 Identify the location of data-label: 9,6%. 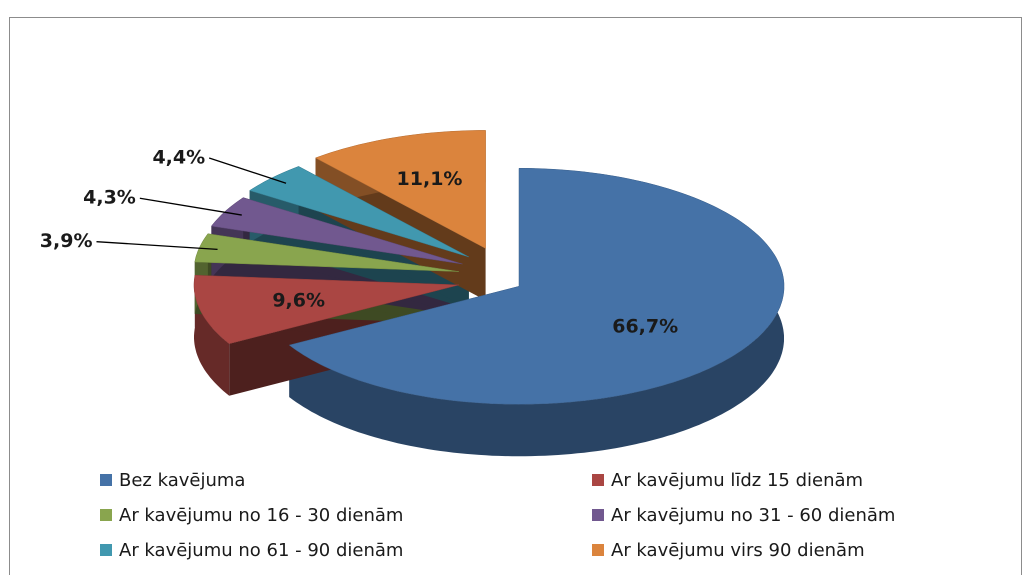
(298, 300).